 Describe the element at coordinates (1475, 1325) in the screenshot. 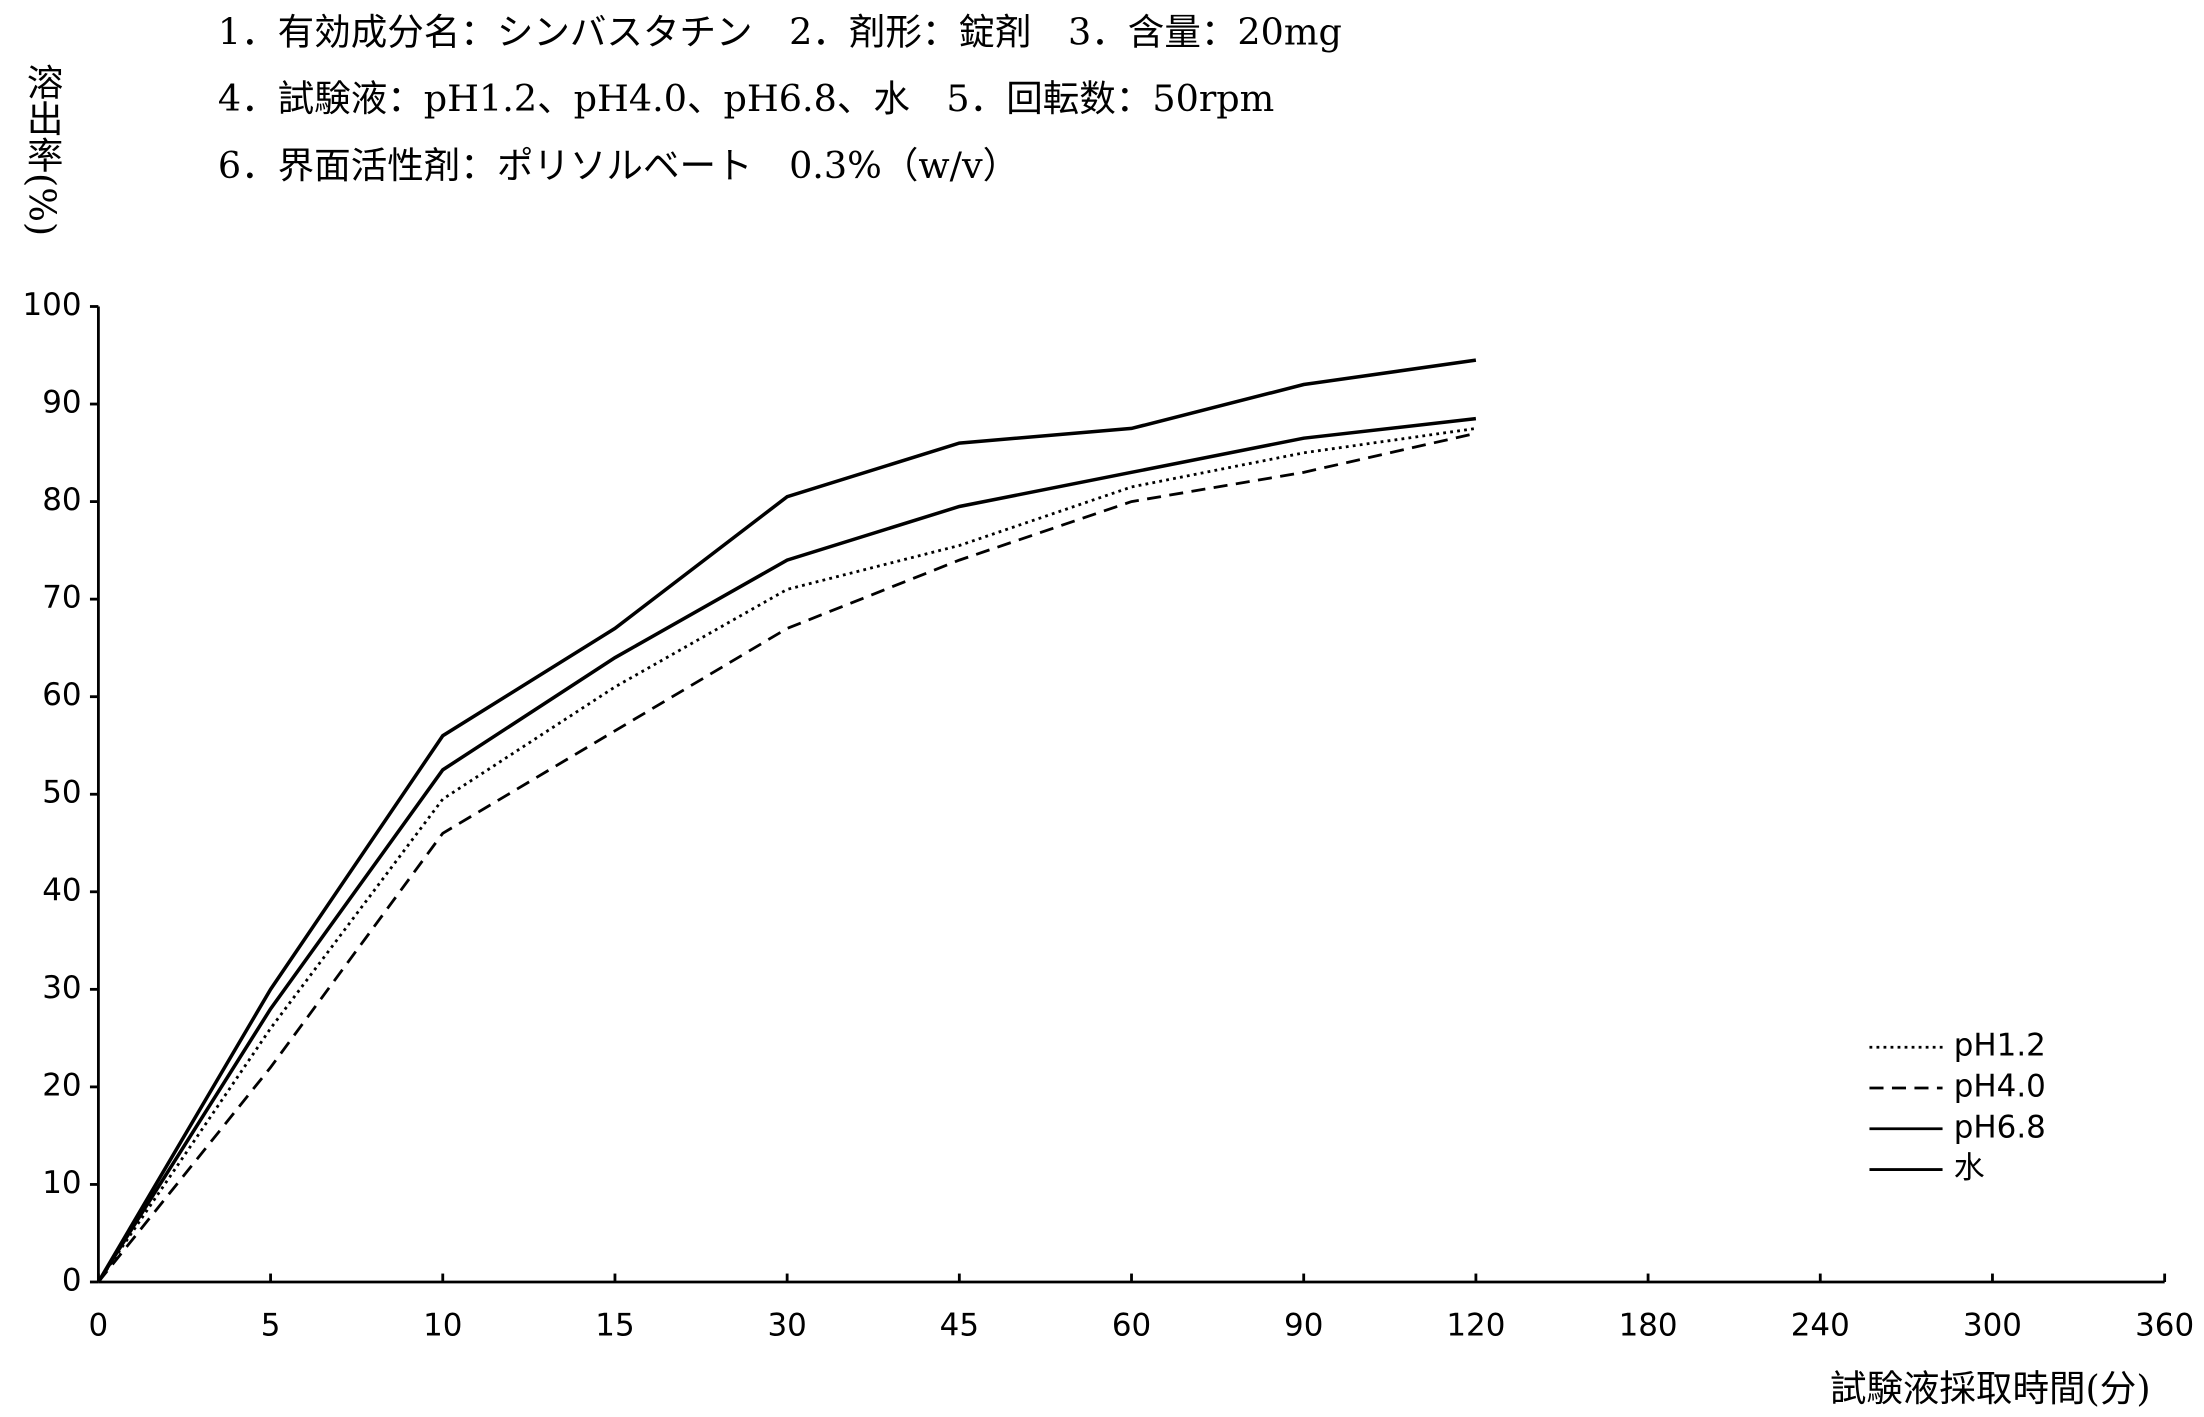

I see `x-tick-label: 120` at that location.